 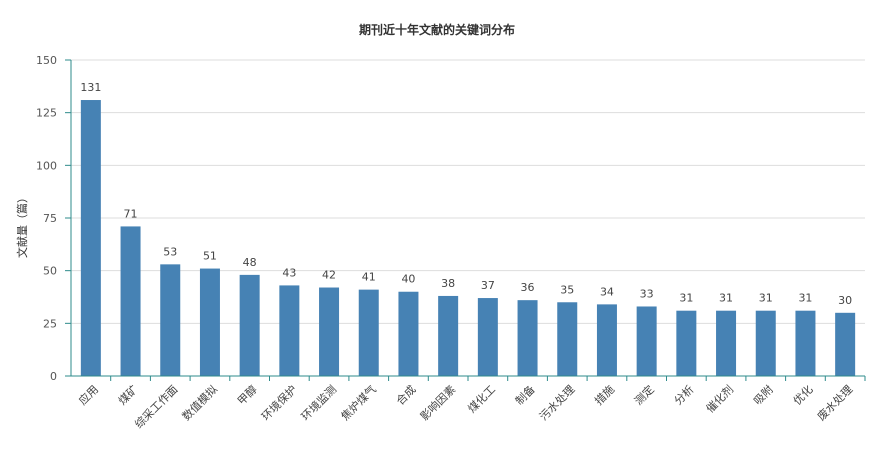 I want to click on data-label: 30, so click(x=845, y=300).